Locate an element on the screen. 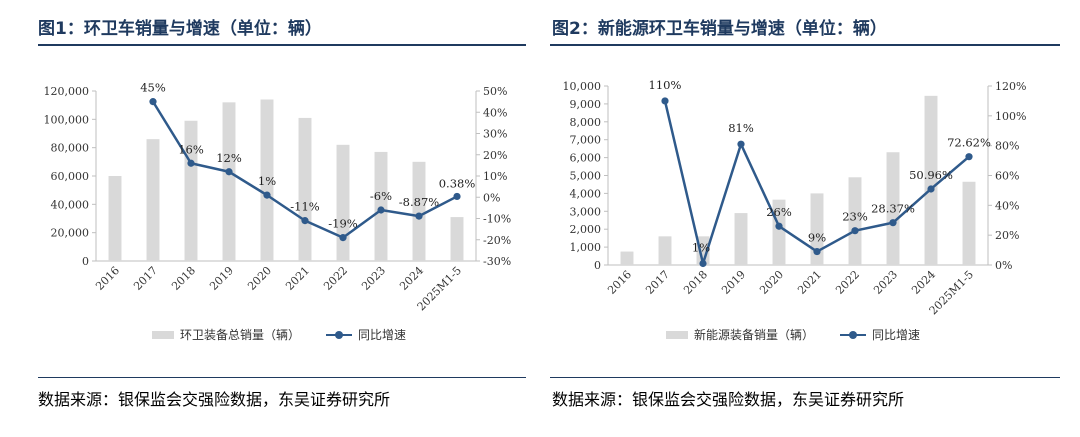 The image size is (1080, 437). figure-1-legend: 环卫装备总销量（辆） 同比增速 is located at coordinates (292, 334).